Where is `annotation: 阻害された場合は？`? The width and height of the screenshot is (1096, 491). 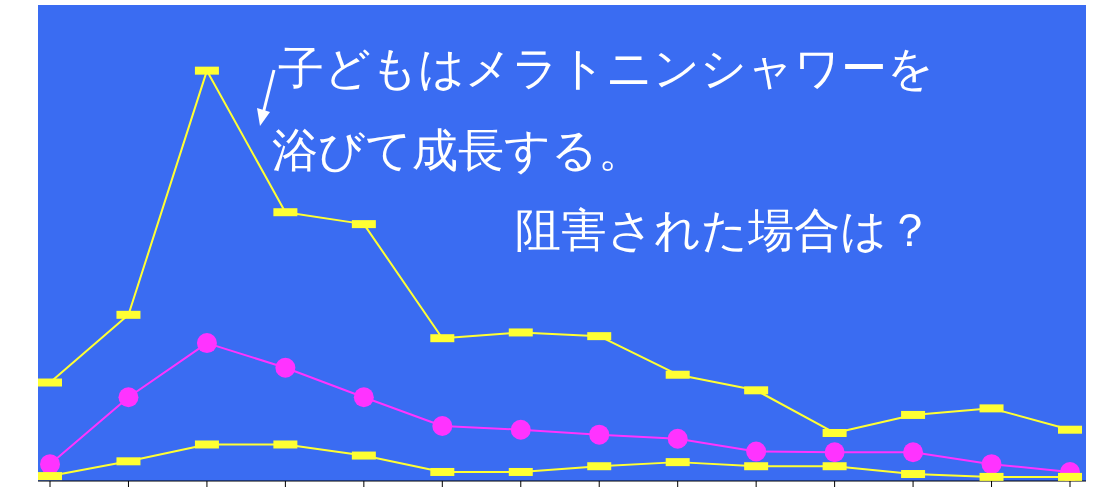 annotation: 阻害された場合は？ is located at coordinates (724, 230).